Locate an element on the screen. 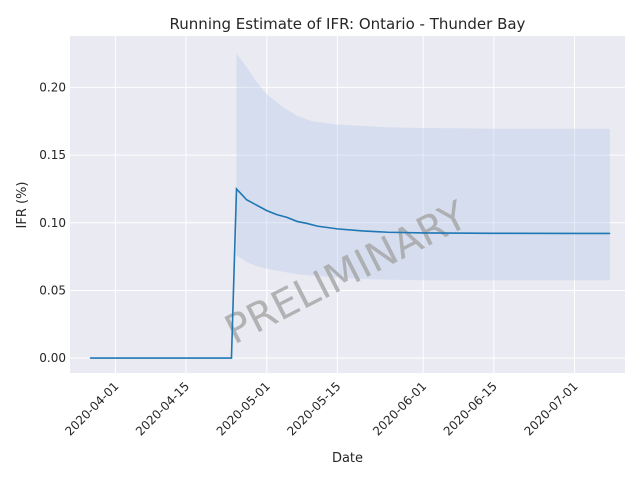 The width and height of the screenshot is (640, 480). y-tick-label: 0.20 is located at coordinates (52, 87).